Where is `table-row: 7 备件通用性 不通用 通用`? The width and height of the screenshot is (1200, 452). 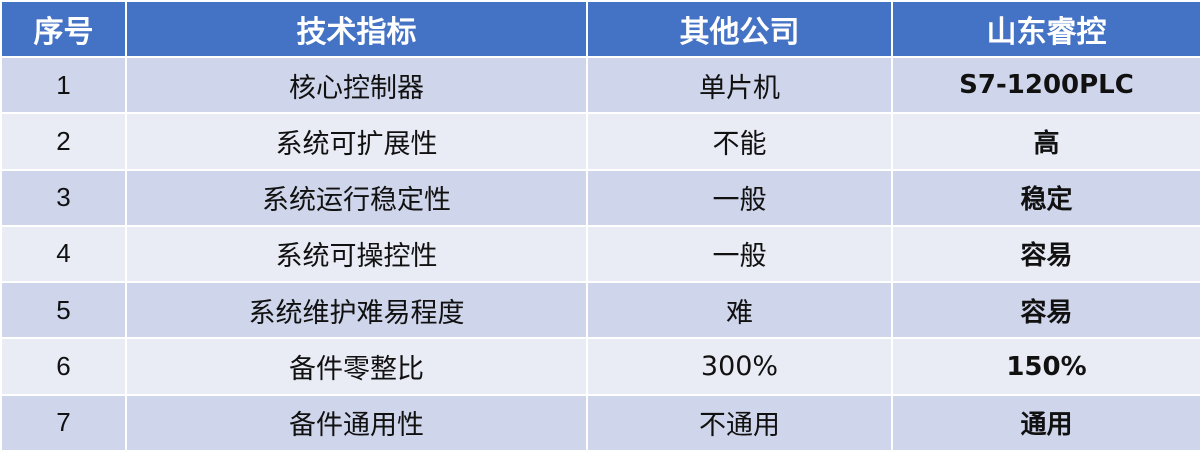 table-row: 7 备件通用性 不通用 通用 is located at coordinates (600, 422).